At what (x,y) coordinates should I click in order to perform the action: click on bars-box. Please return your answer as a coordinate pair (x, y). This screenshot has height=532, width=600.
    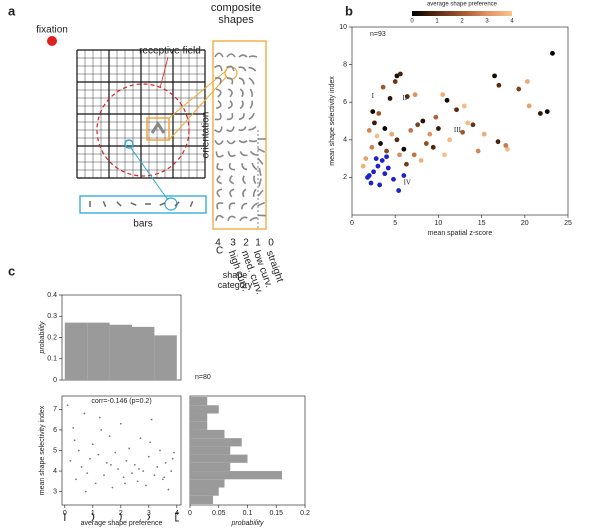
    Looking at the image, I should click on (143, 204).